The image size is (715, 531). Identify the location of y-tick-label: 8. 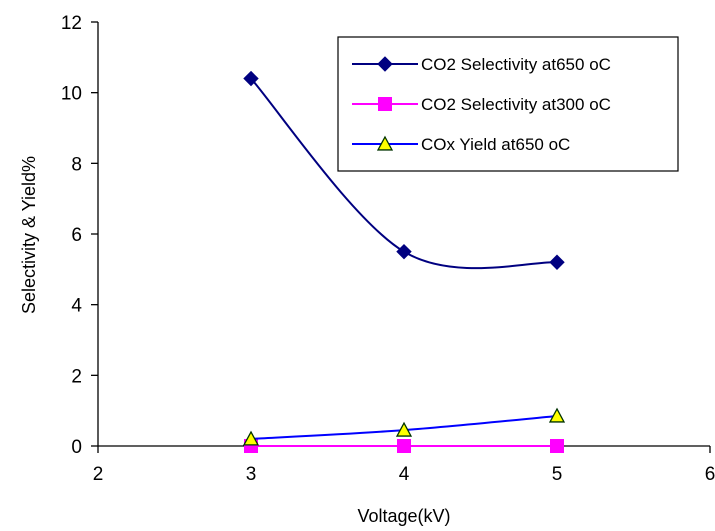
(76, 164).